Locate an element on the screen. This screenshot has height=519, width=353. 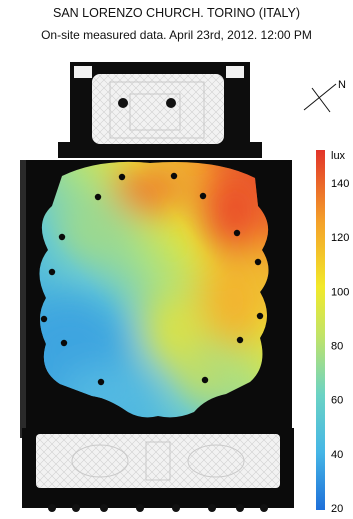
colorbar-tick-label: 40 is located at coordinates (337, 455).